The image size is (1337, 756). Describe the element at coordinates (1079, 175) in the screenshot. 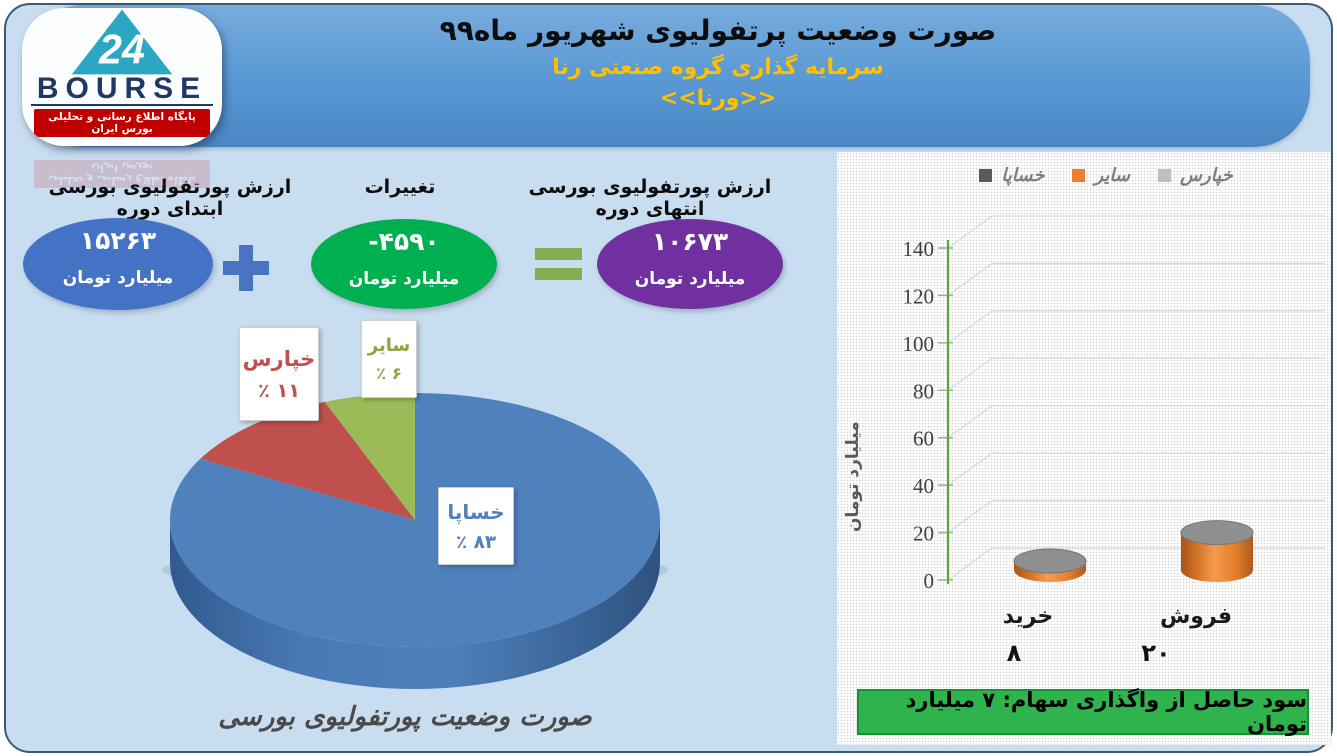

I see `legend-swatch-sayer` at that location.